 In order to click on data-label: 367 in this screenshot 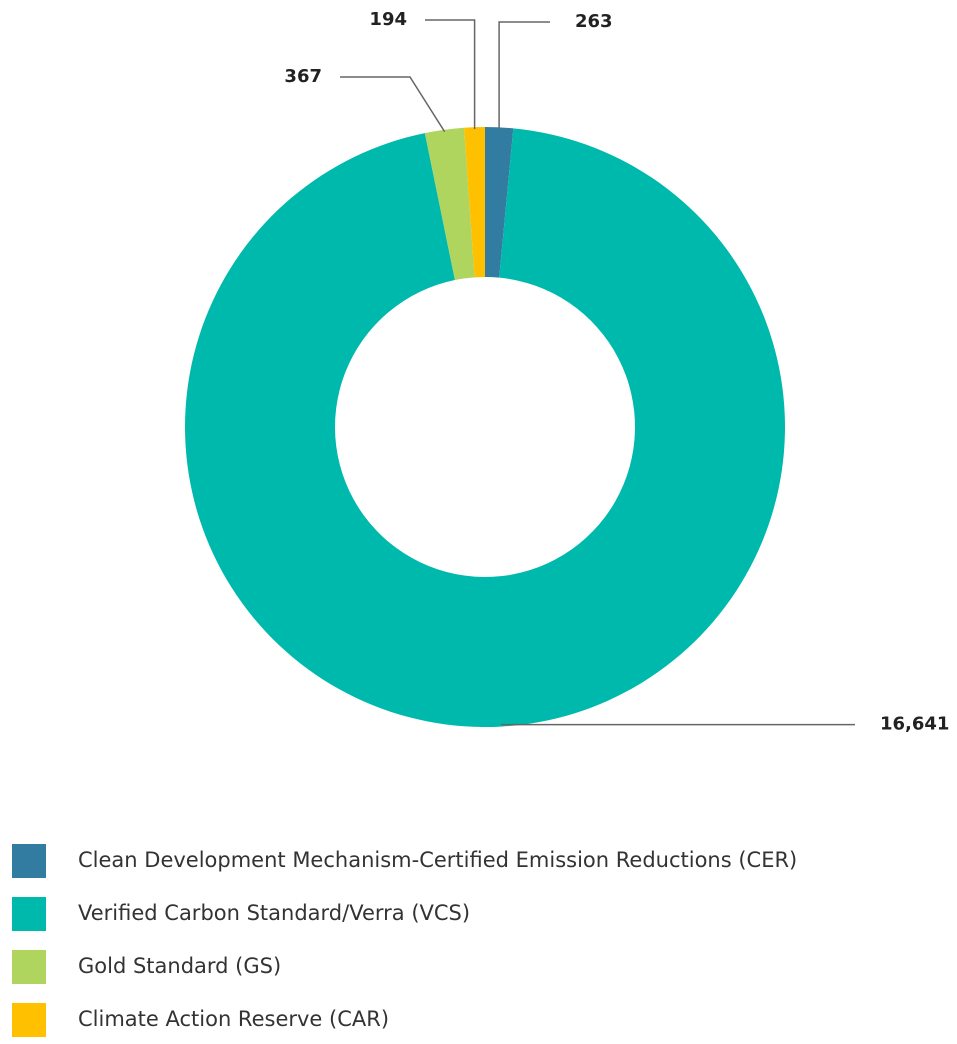, I will do `click(303, 76)`.